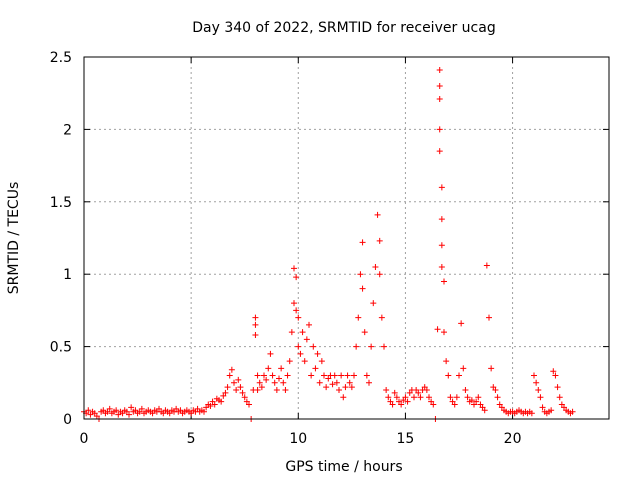  I want to click on x-tick-label: 20, so click(513, 439).